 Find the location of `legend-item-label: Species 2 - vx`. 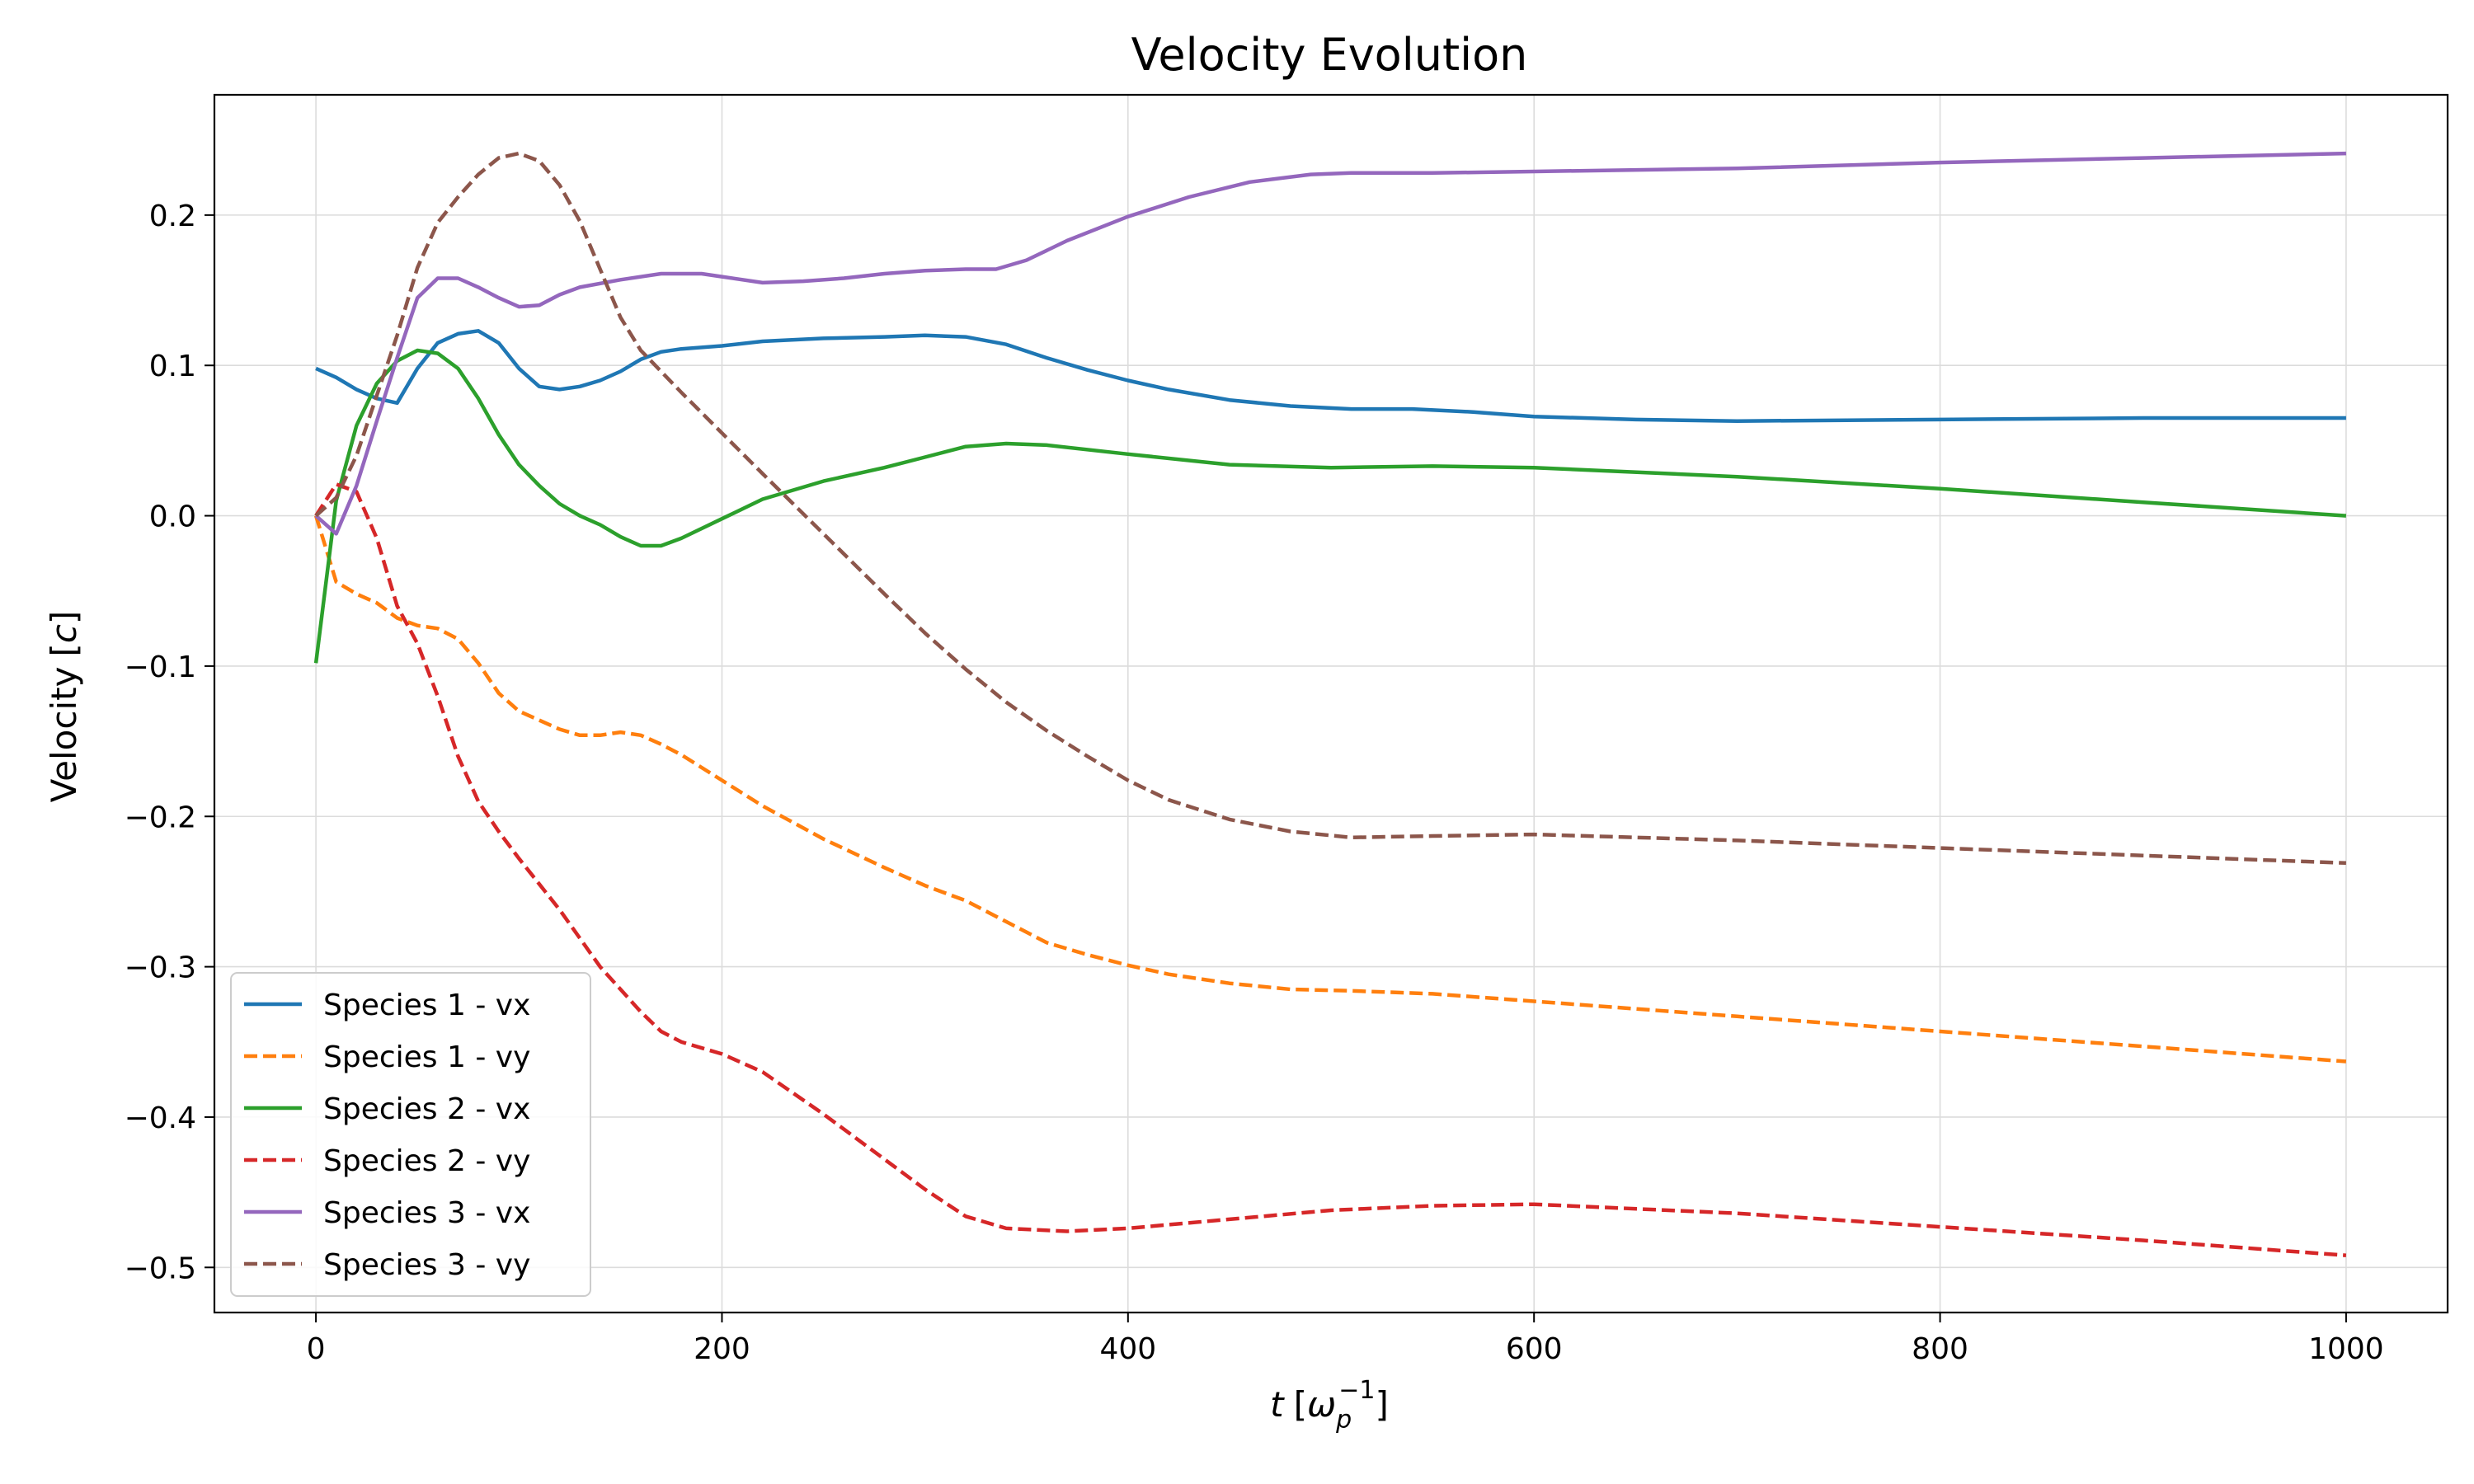

legend-item-label: Species 2 - vx is located at coordinates (426, 1109).